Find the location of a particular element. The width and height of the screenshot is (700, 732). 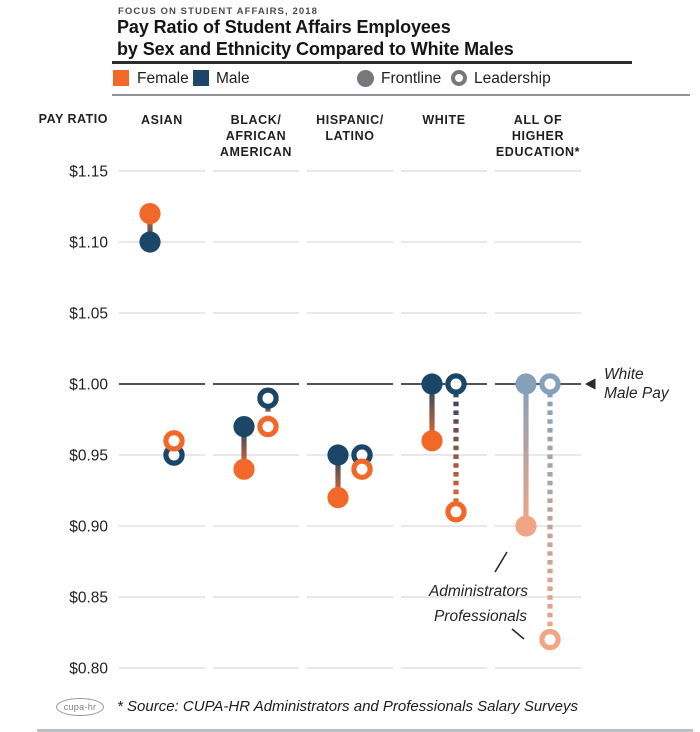

category-header-allof: ALL OF HIGHER EDUCATION* is located at coordinates (538, 136).